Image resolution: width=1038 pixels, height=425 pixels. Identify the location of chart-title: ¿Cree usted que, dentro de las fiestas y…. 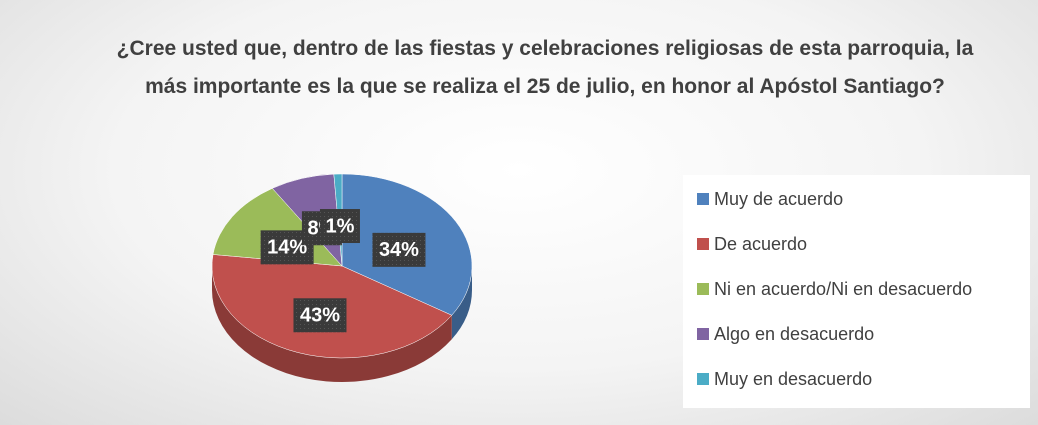
(545, 67).